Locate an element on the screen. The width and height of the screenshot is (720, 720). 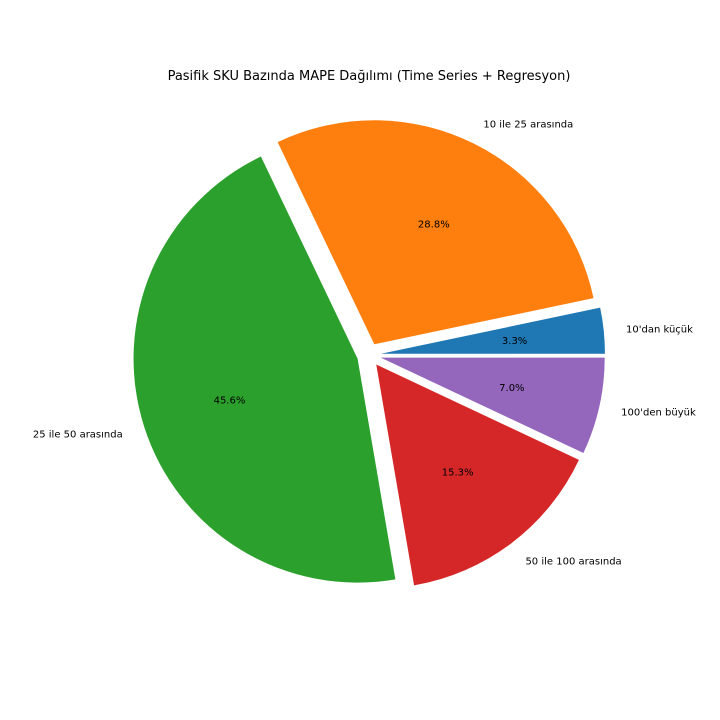
slice-label-50-ile-100-arasinda: 50 ile 100 arasında is located at coordinates (573, 562).